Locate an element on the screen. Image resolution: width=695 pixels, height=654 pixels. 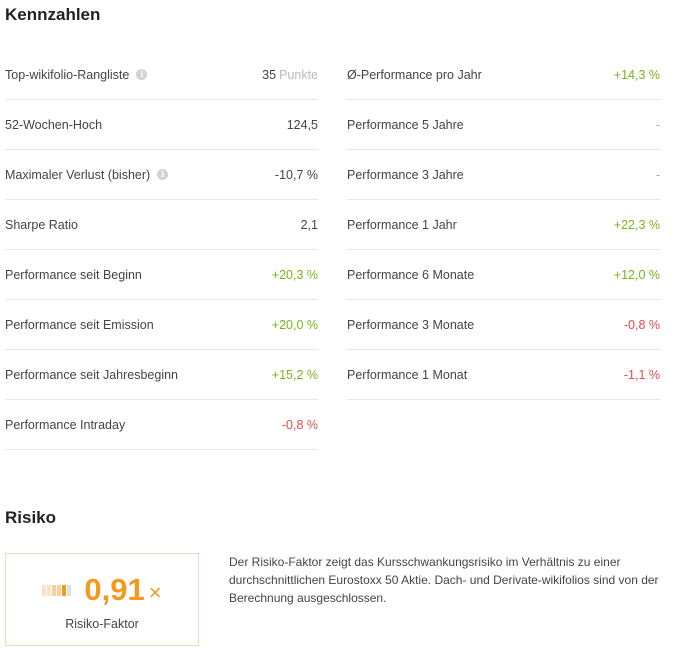
kennzahl-label: Performance seit Jahresbeginn is located at coordinates (91, 375).